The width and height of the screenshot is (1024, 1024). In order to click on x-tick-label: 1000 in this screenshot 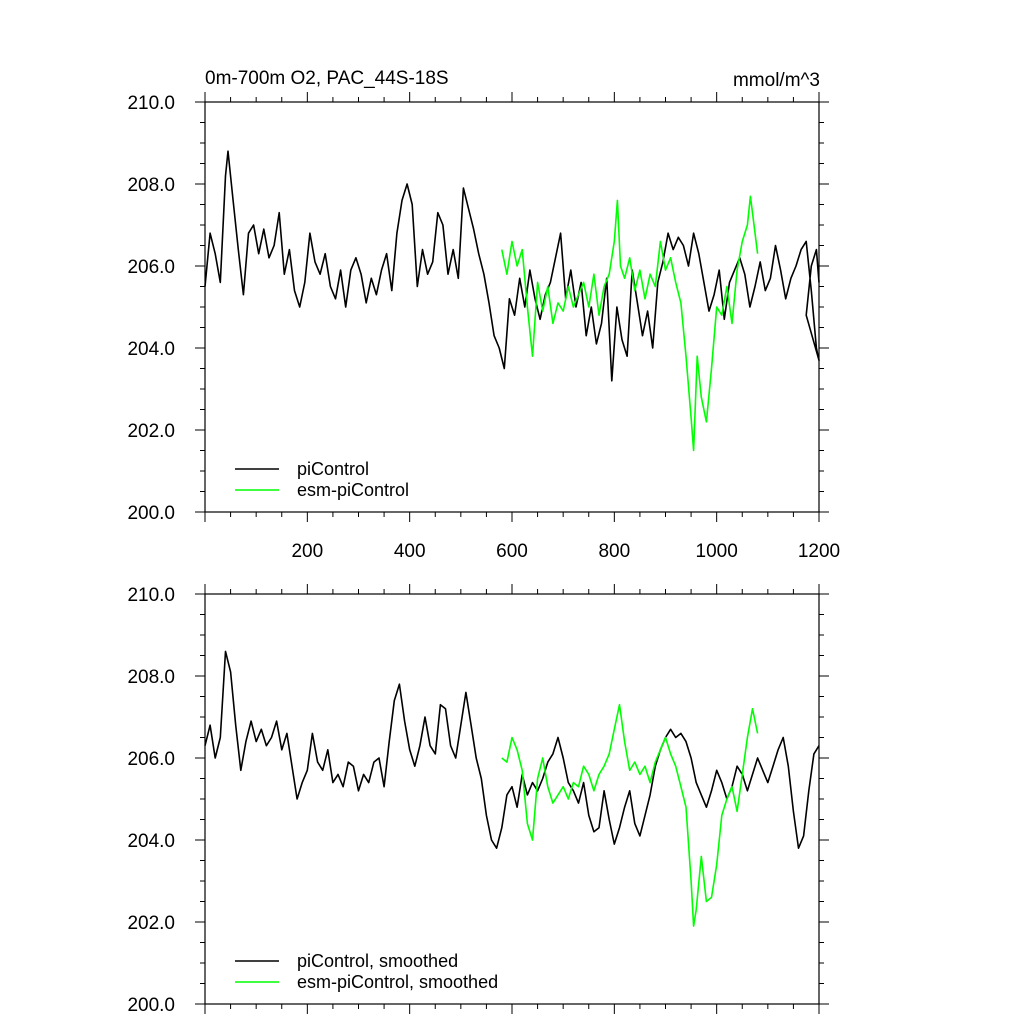, I will do `click(717, 551)`.